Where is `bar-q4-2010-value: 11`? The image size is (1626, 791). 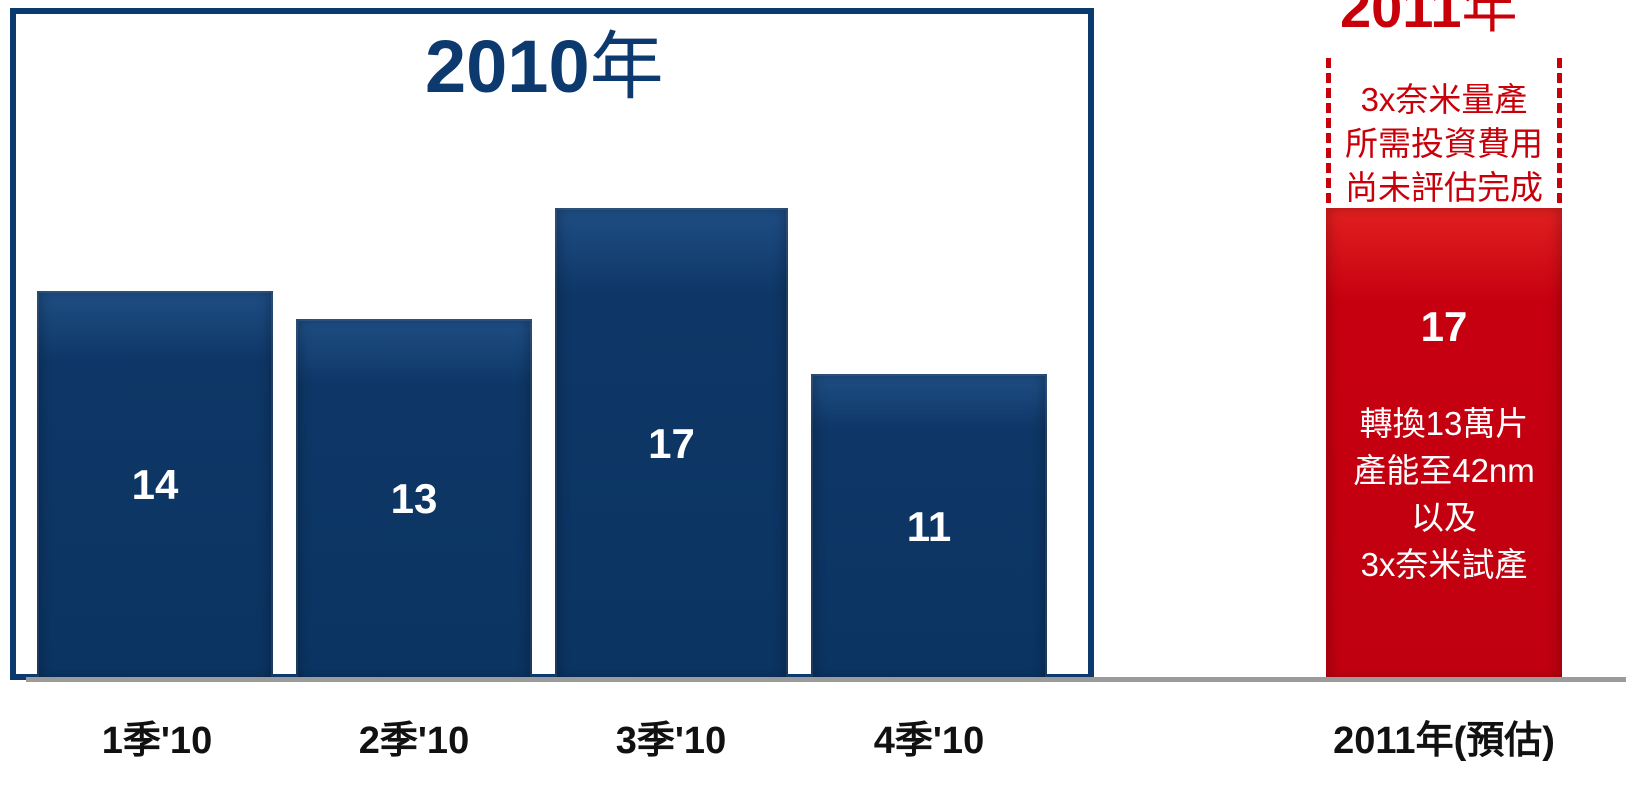
bar-q4-2010-value: 11 is located at coordinates (929, 526).